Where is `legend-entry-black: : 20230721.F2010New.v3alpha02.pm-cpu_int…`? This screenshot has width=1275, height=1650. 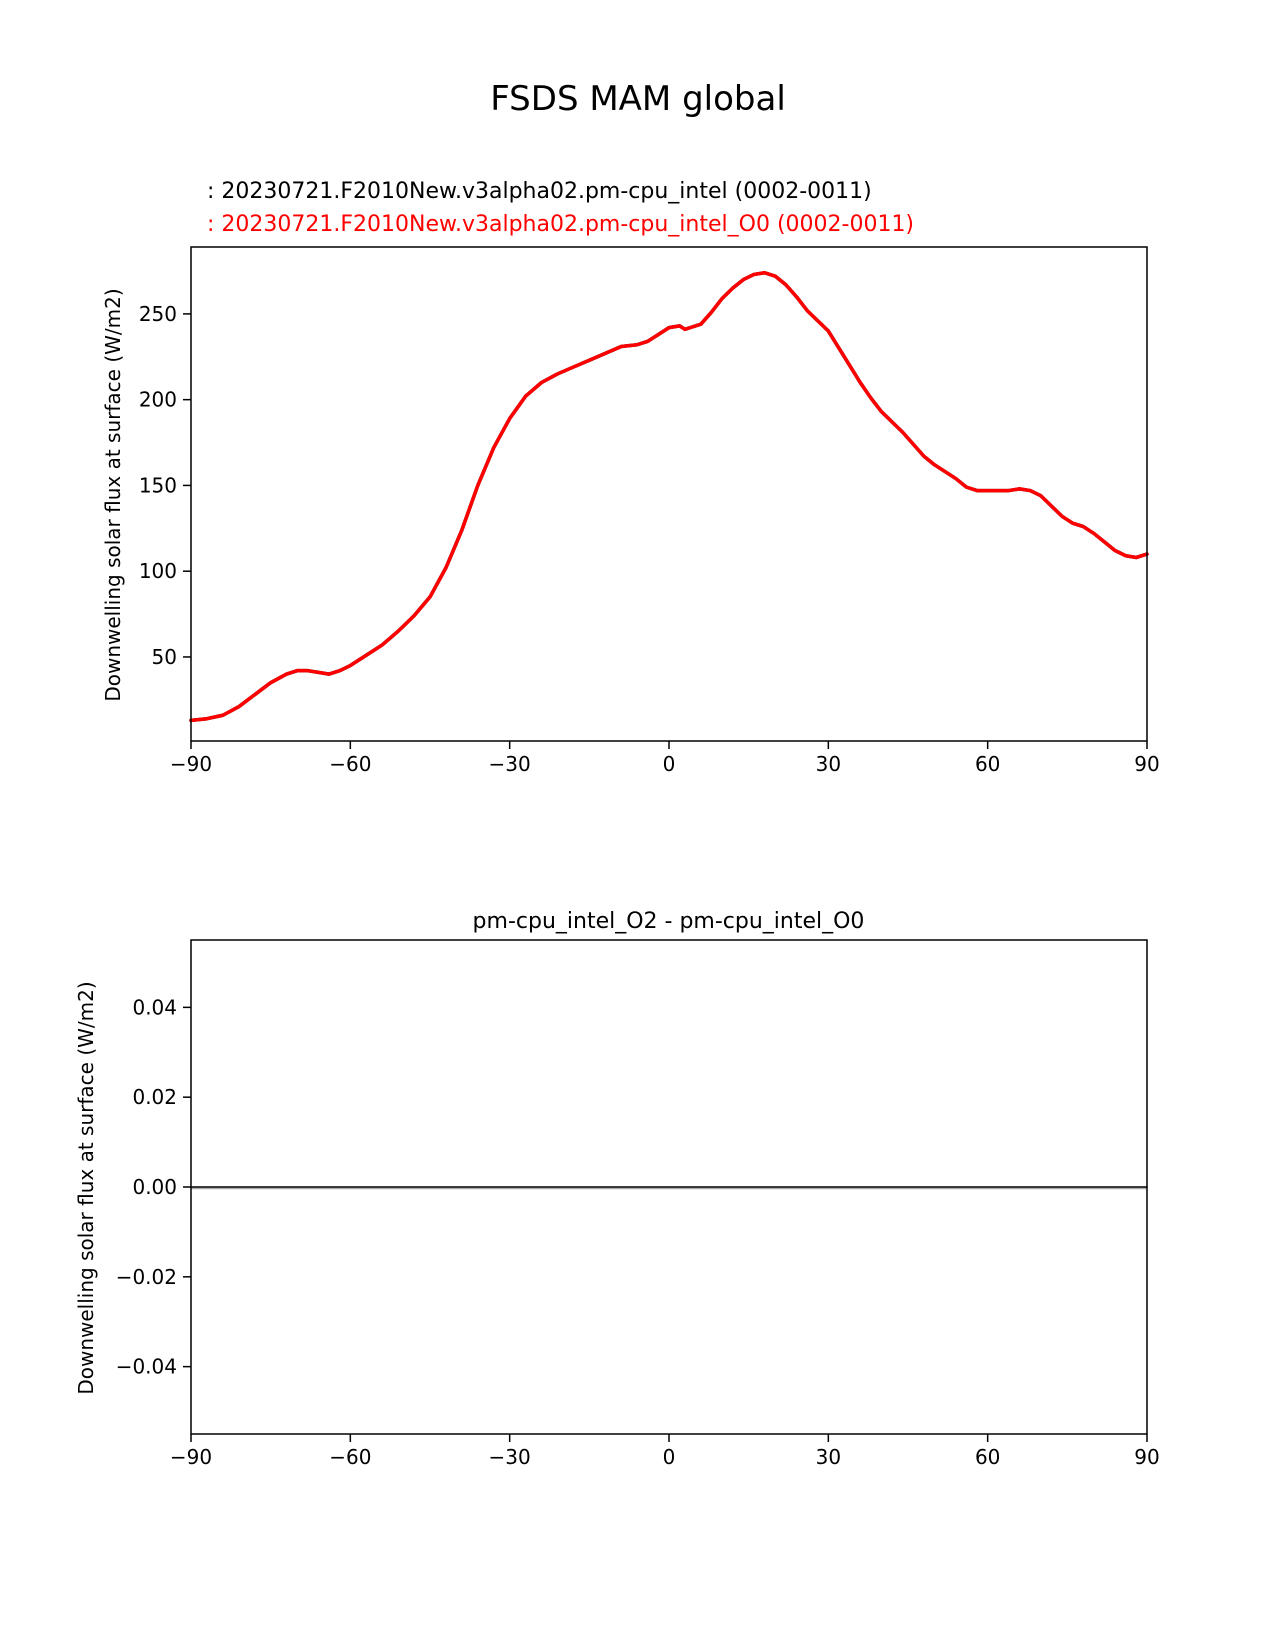
legend-entry-black: : 20230721.F2010New.v3alpha02.pm-cpu_int… is located at coordinates (539, 191).